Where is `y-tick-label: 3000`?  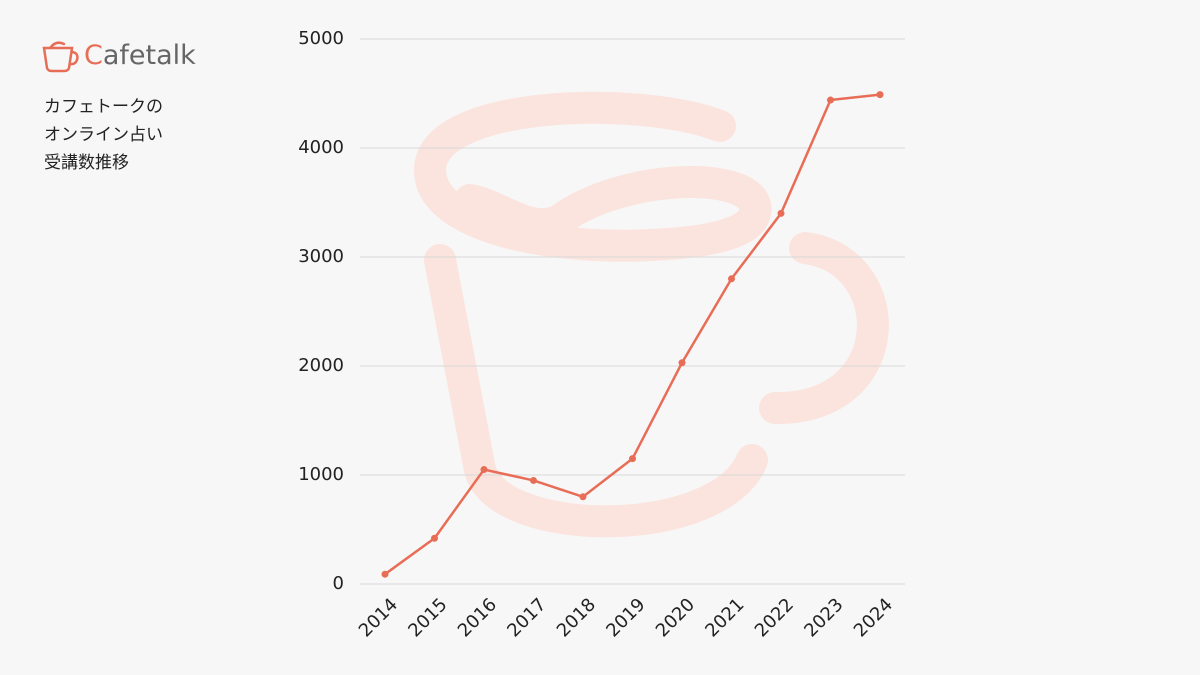 y-tick-label: 3000 is located at coordinates (321, 256).